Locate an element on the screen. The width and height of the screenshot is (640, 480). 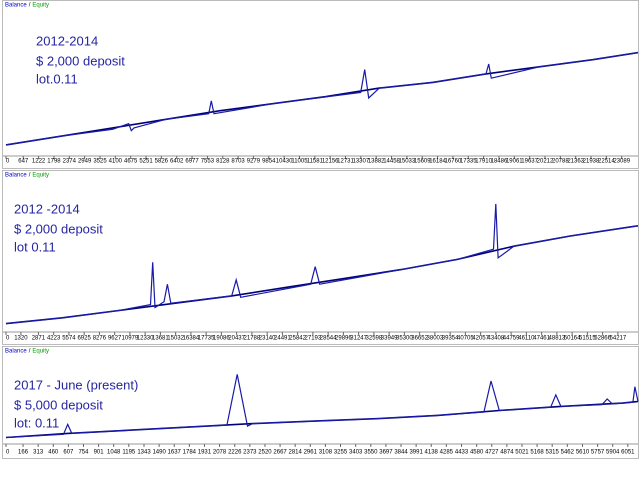
x-tick-label: 2374 is located at coordinates (70, 162).